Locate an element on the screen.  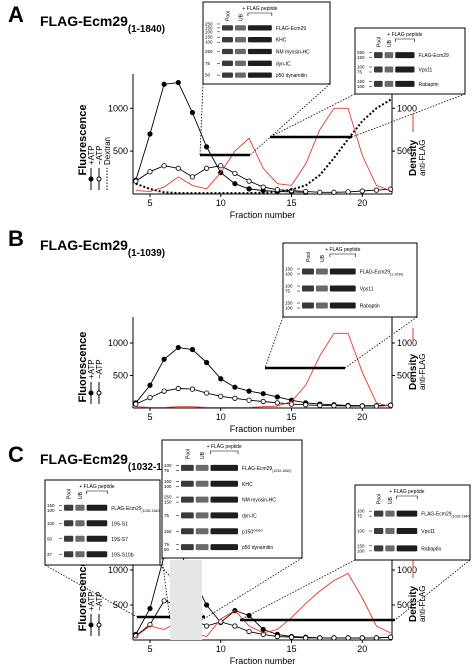
x-tick-label: 10 is located at coordinates (221, 203).